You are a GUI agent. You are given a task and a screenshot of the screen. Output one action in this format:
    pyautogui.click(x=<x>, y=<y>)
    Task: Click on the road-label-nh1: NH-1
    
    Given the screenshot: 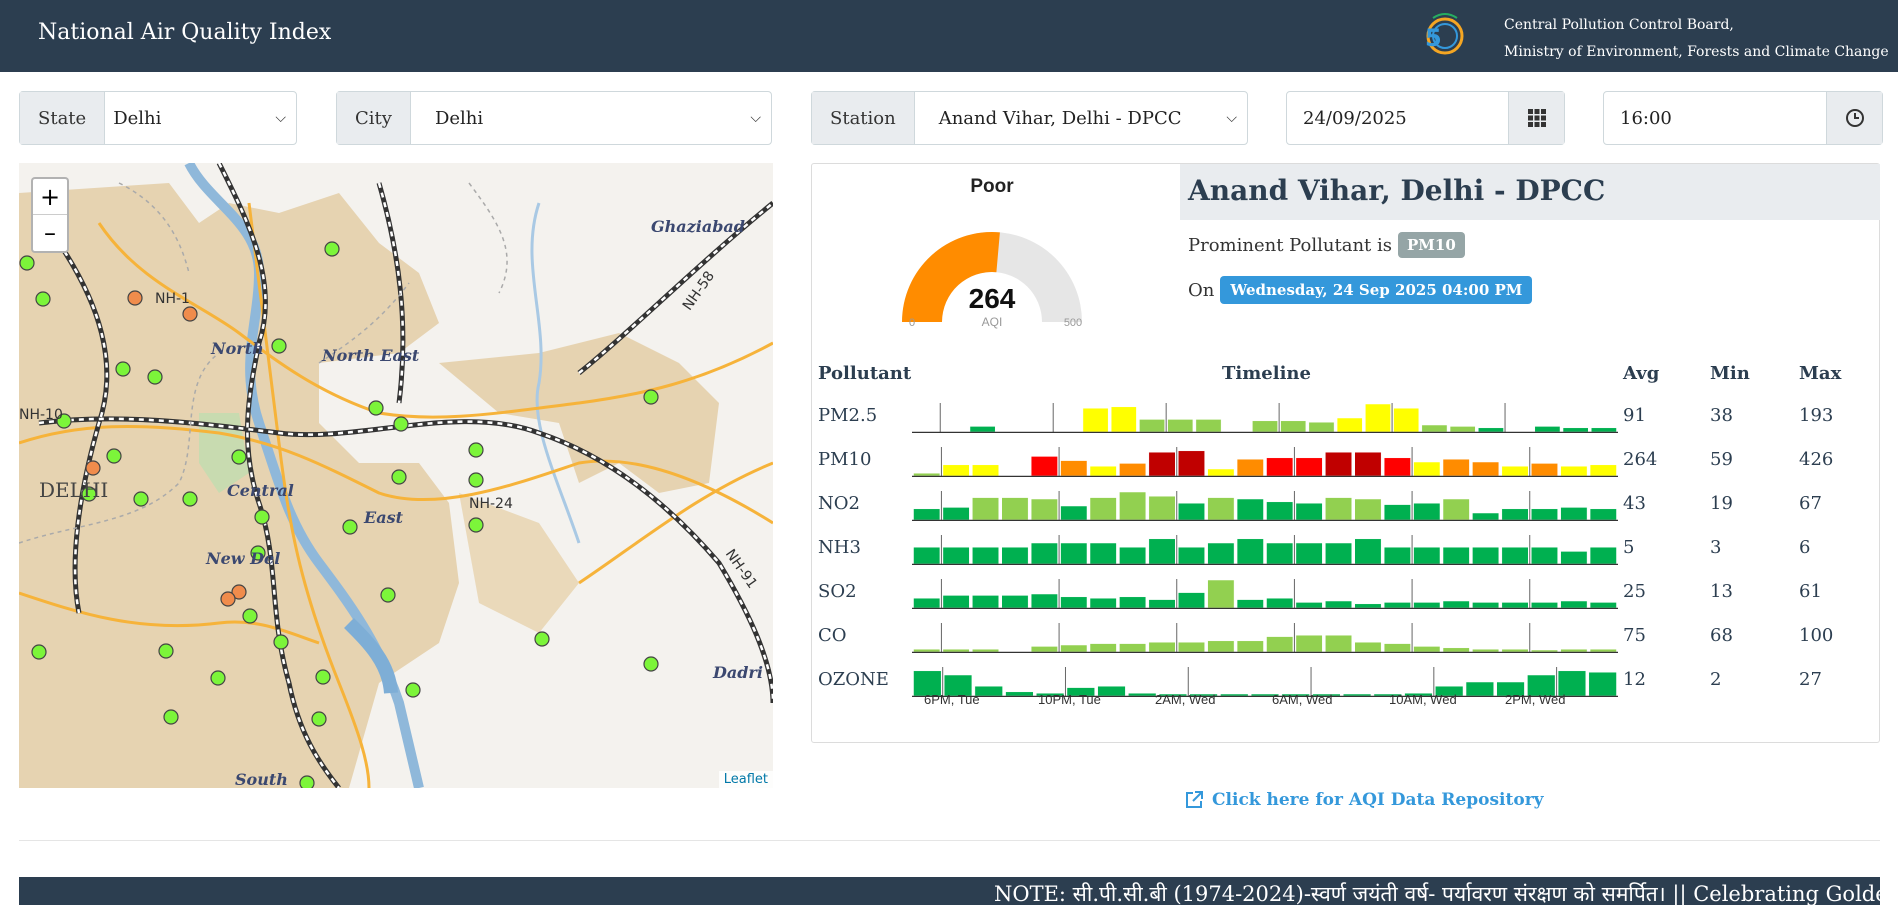 What is the action you would take?
    pyautogui.click(x=172, y=299)
    